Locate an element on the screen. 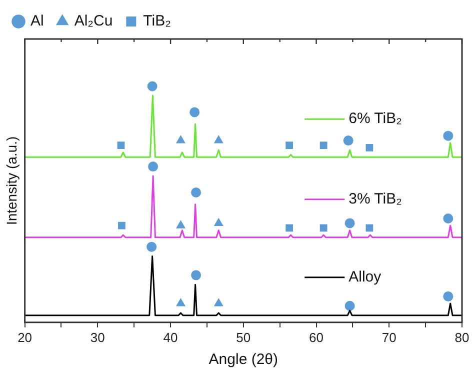 The height and width of the screenshot is (371, 474). x-tick-label: 20 is located at coordinates (25, 337).